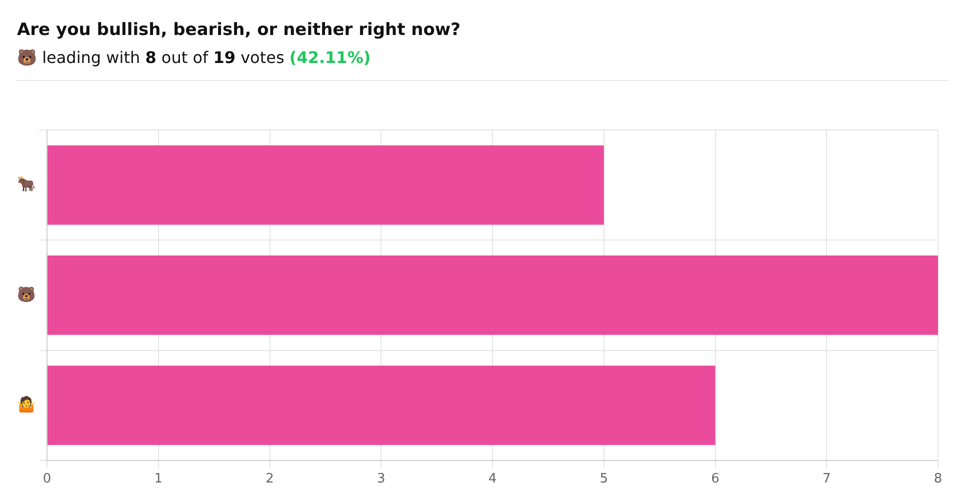  What do you see at coordinates (381, 479) in the screenshot?
I see `x-tick-label: 3` at bounding box center [381, 479].